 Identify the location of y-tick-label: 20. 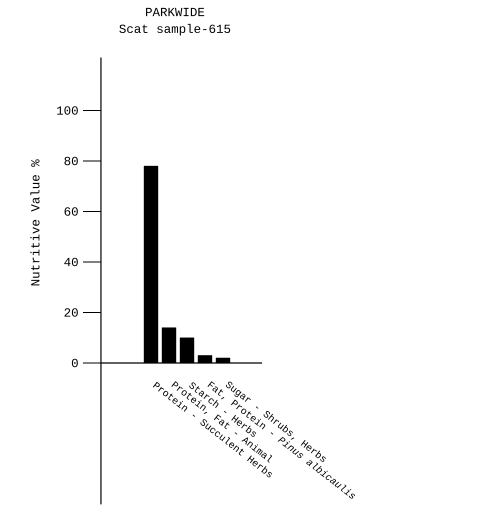
(71, 312).